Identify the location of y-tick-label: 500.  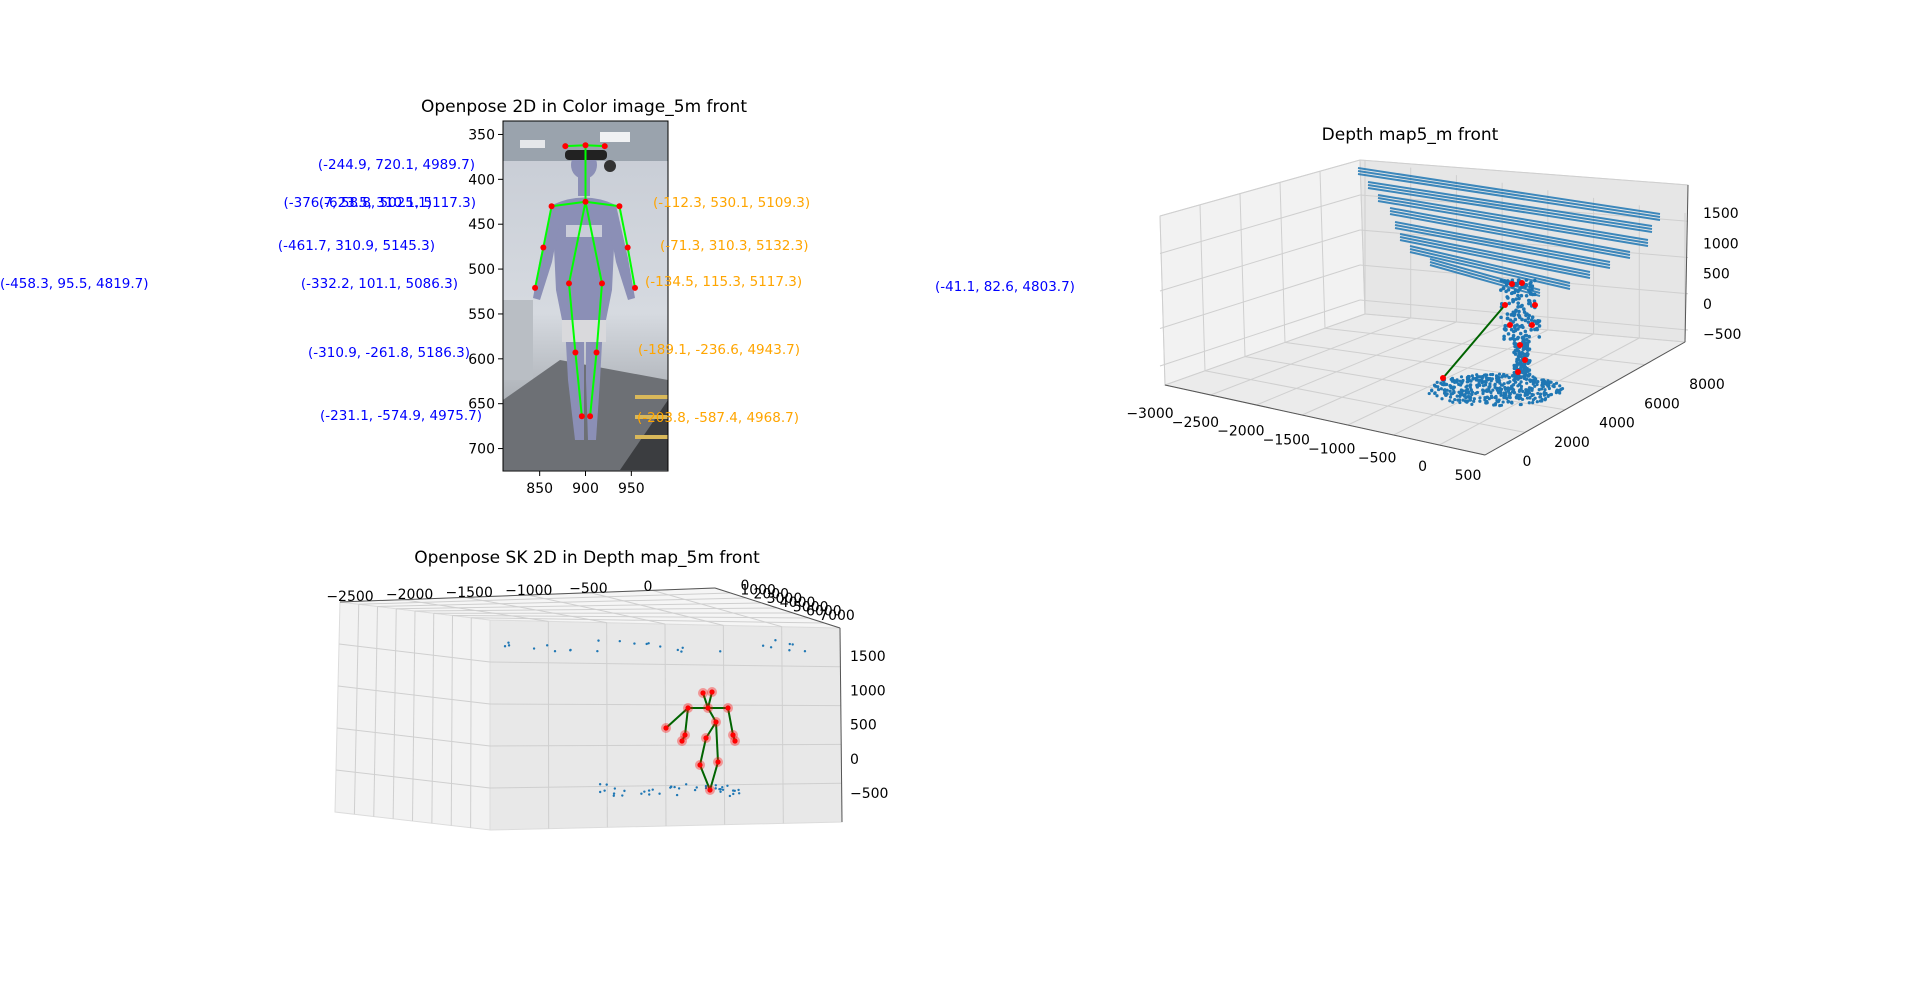
(481, 270).